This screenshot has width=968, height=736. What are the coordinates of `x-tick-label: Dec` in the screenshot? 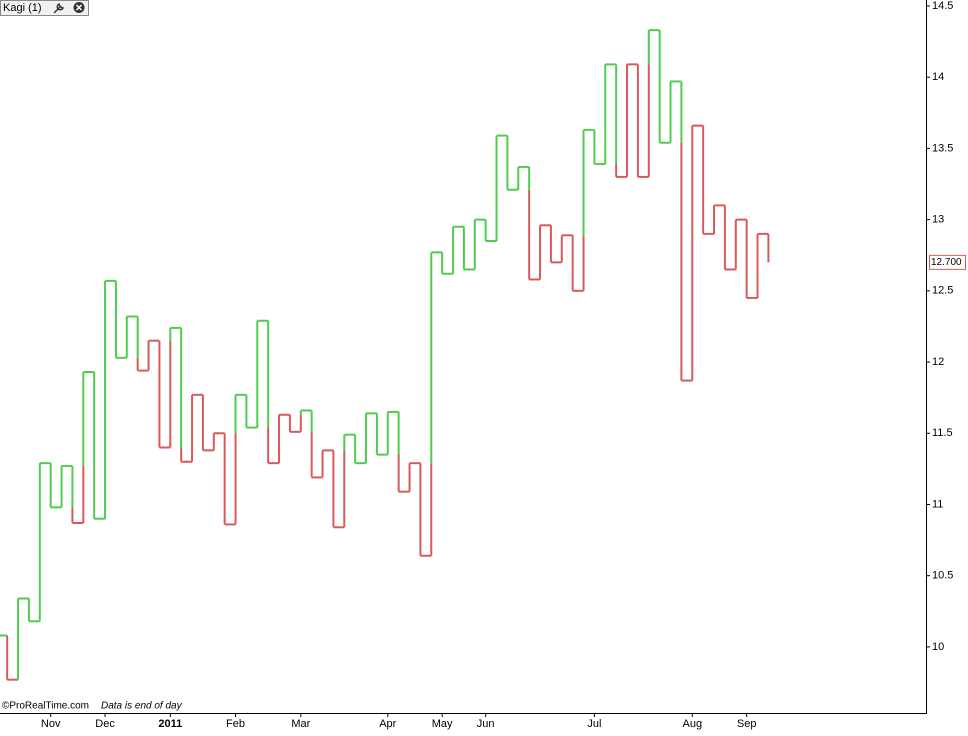 It's located at (105, 724).